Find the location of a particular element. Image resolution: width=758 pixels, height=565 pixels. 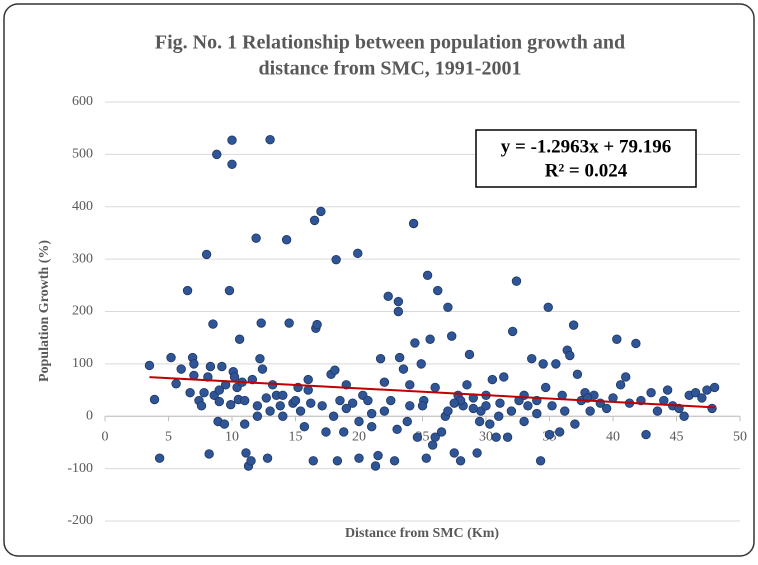

y-tick-label: 400 is located at coordinates (82, 206).